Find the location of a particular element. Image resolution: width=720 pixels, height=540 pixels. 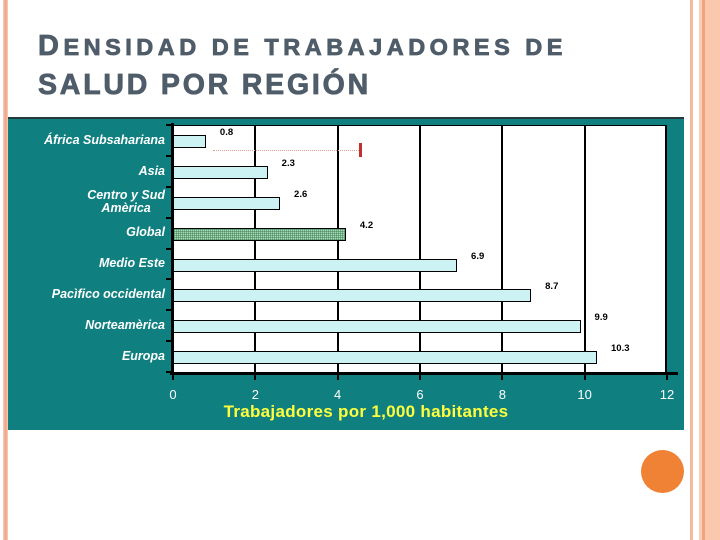

bar-value-label: 10.3 is located at coordinates (620, 349).